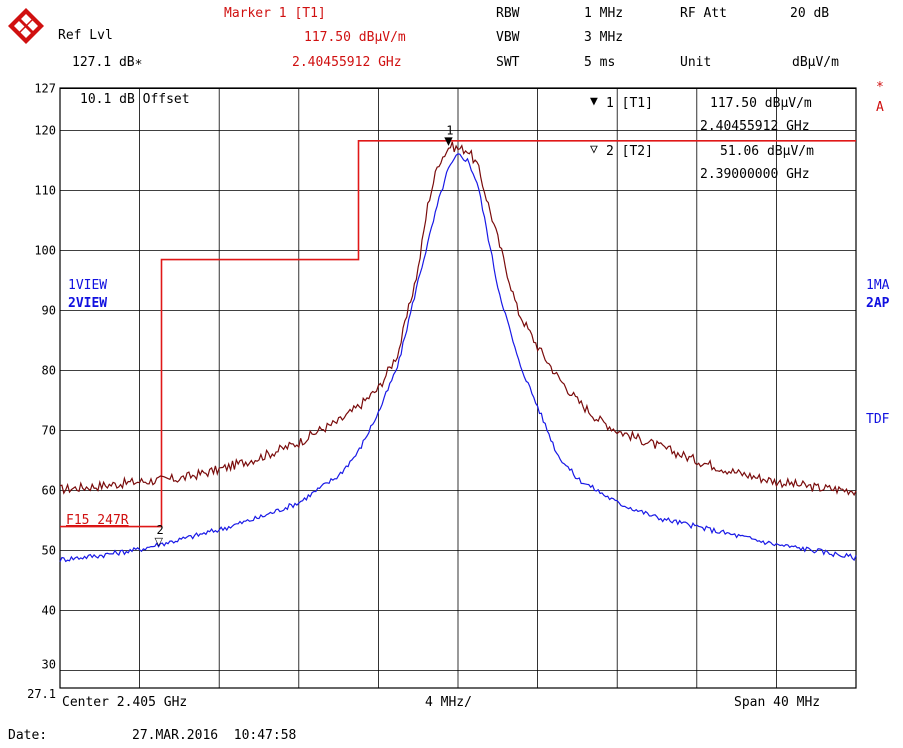 The image size is (903, 748). Describe the element at coordinates (878, 303) in the screenshot. I see `trace2-mode-label: 2AP` at that location.